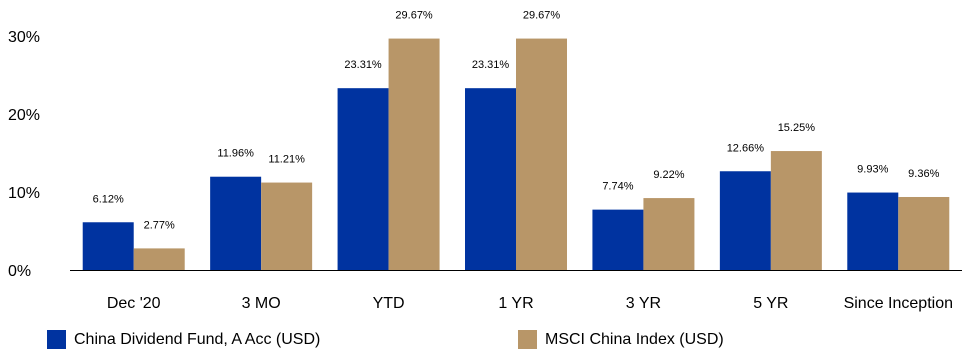  I want to click on x-tick-label: Dec '20, so click(134, 303).